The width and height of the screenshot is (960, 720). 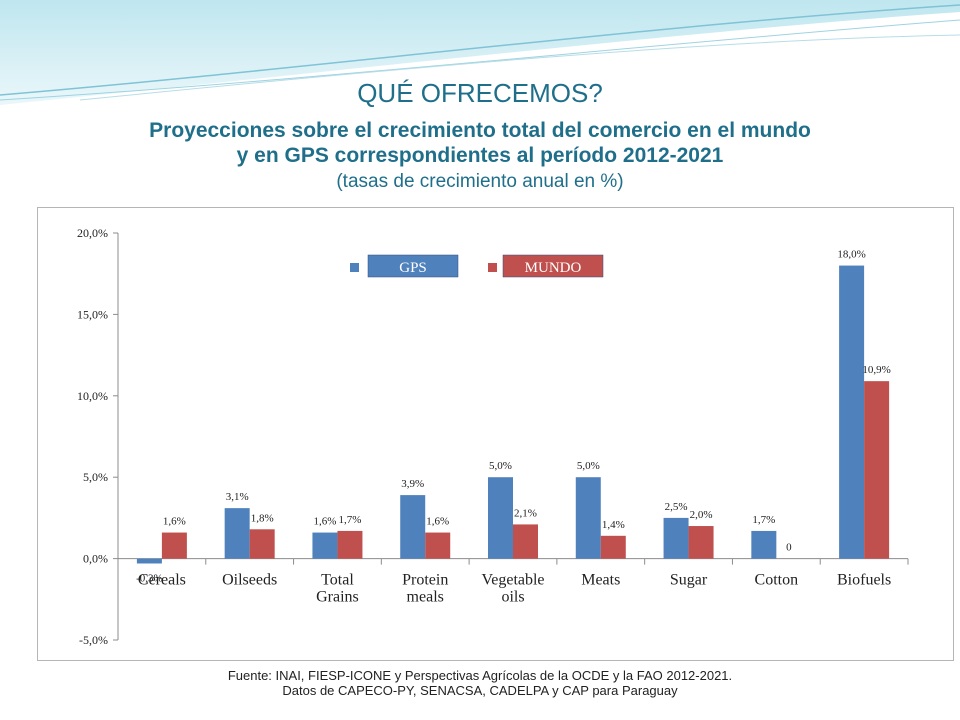 I want to click on slide-title: QUÉ OFRECEMOS?, so click(x=480, y=93).